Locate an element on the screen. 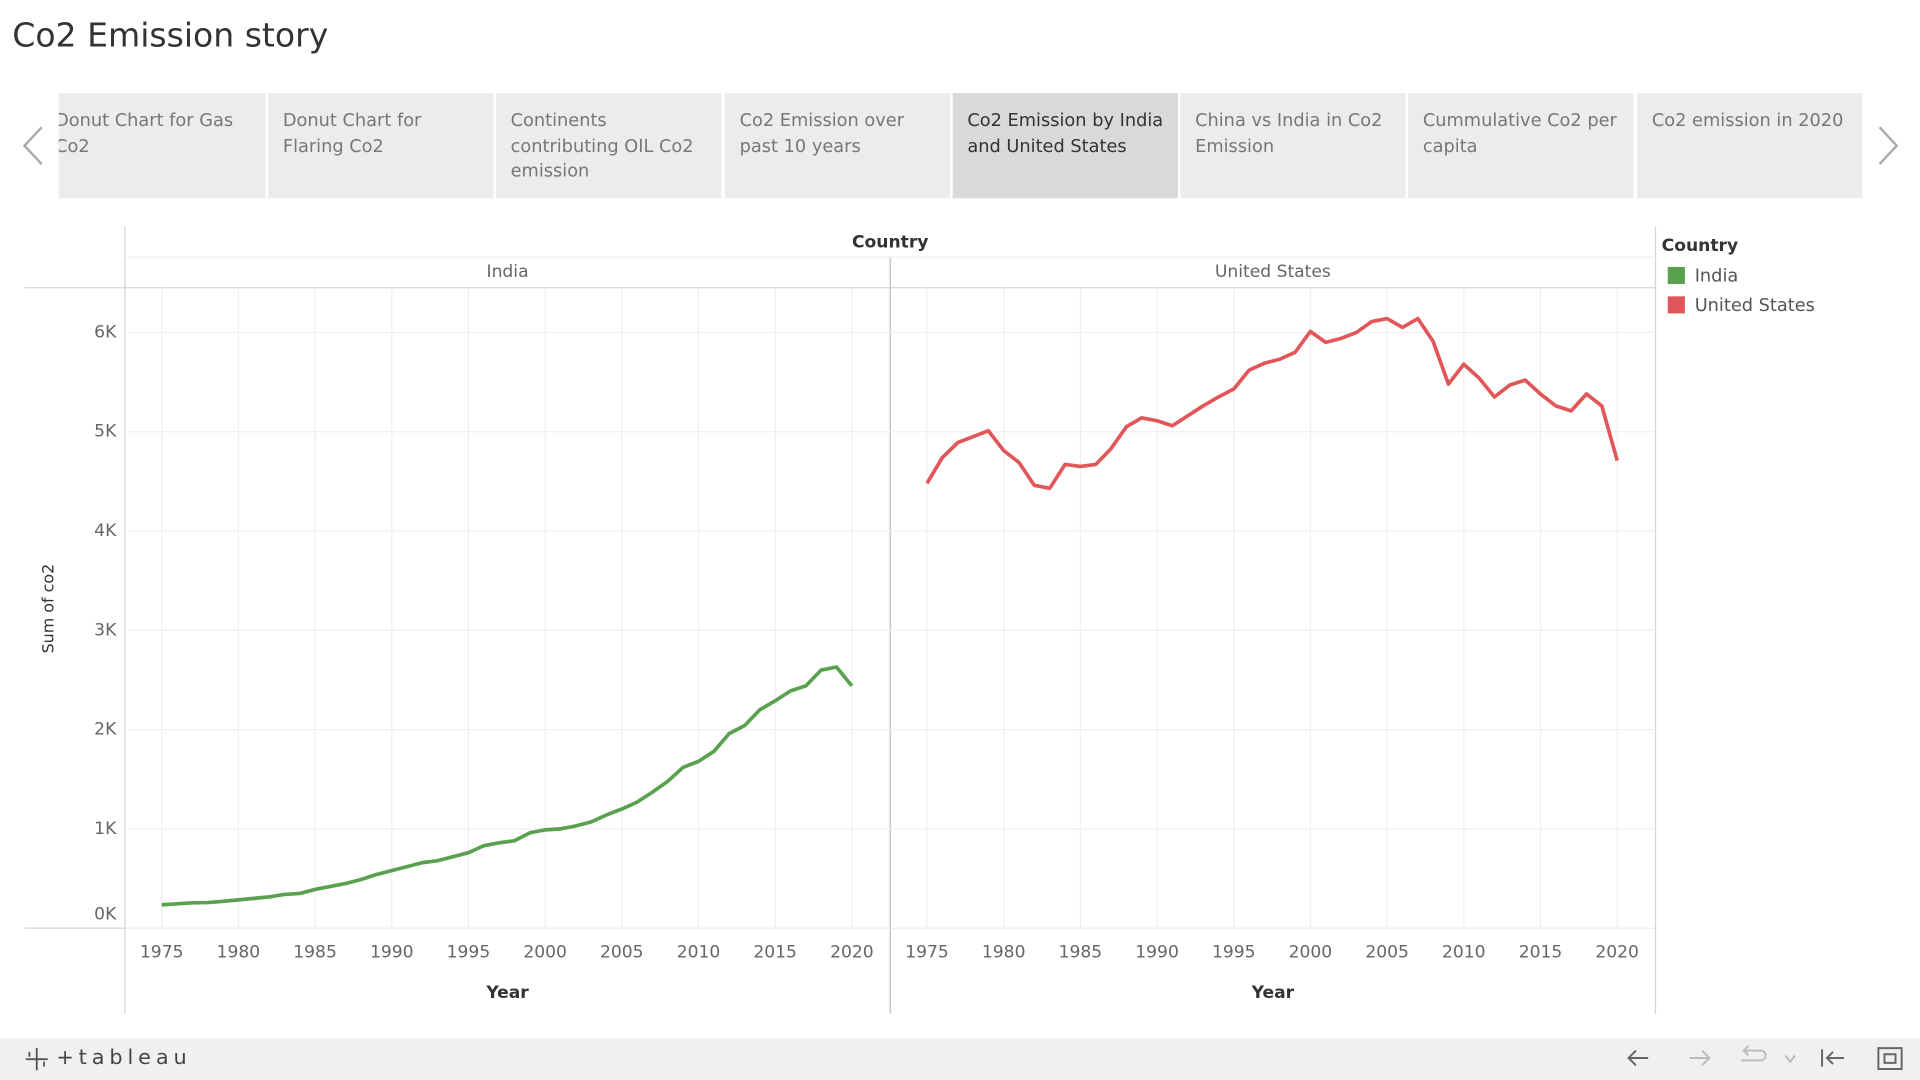  y-tick-label: 0K is located at coordinates (105, 915).